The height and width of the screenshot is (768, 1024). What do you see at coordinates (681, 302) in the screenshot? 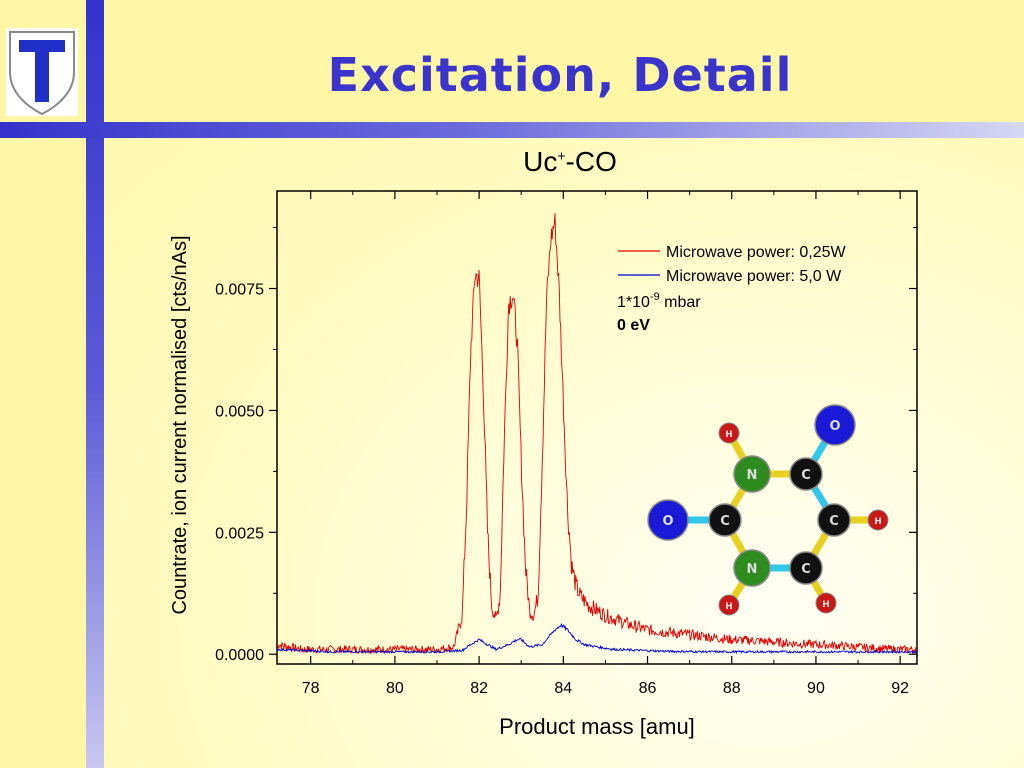
I see `pressure-unit: mbar` at bounding box center [681, 302].